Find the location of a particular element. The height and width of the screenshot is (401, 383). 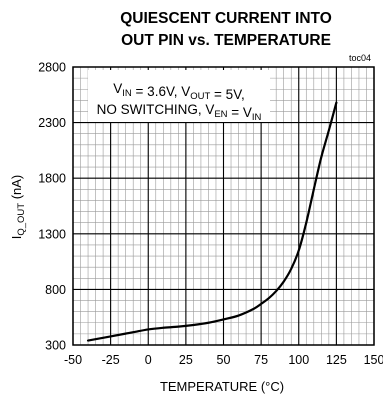

y-axis-label: IQ_OUT (nA) is located at coordinates (18, 207).